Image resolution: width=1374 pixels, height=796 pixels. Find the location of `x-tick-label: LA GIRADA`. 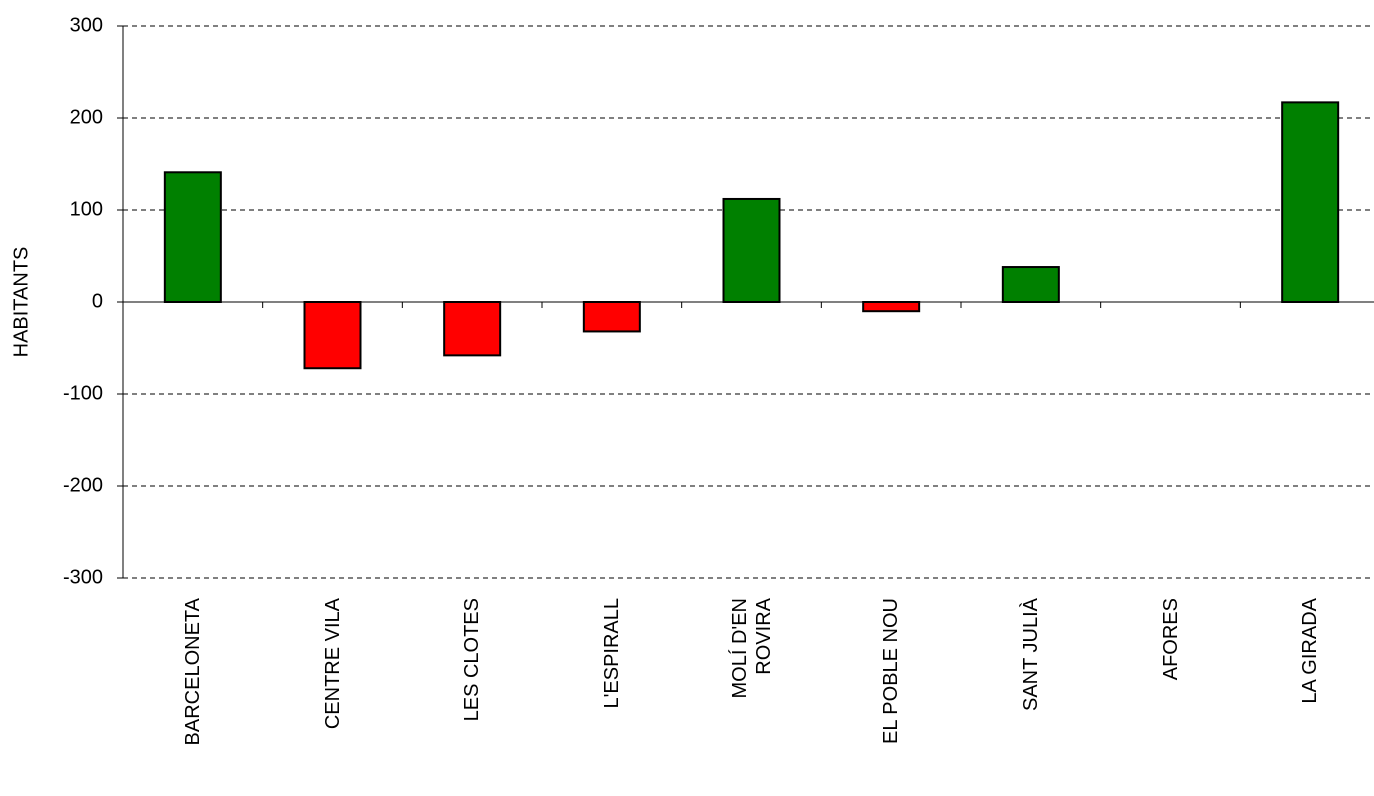

x-tick-label: LA GIRADA is located at coordinates (1310, 651).